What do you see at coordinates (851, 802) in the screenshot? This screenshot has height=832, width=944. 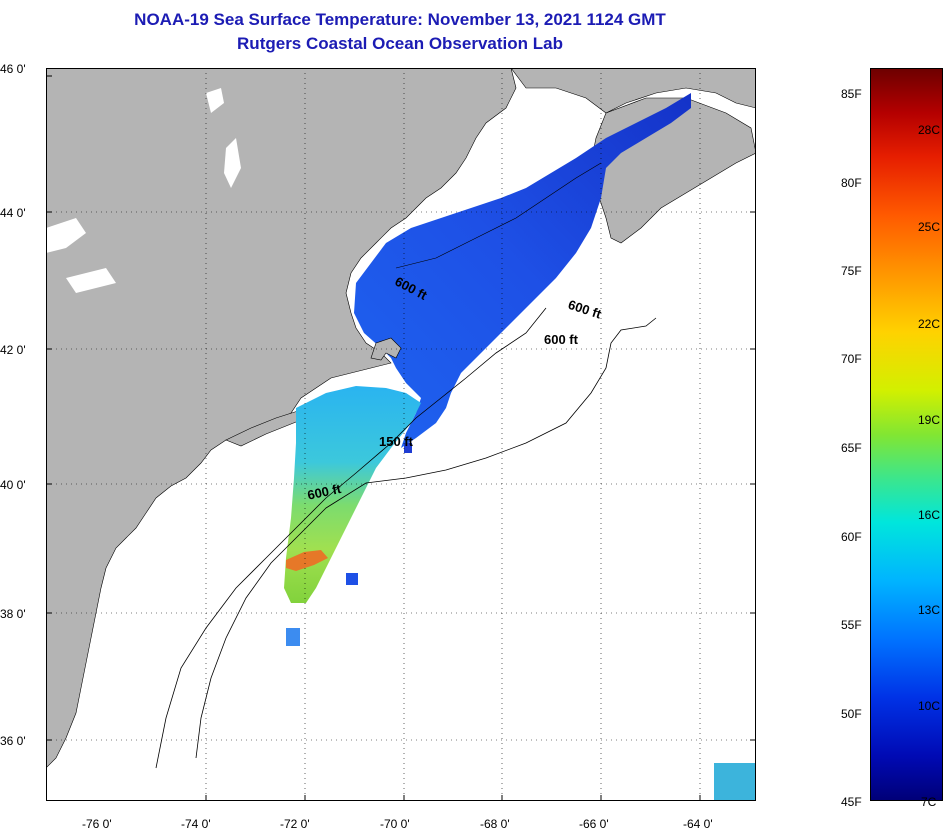 I see `colorbar-f-label: 45F` at bounding box center [851, 802].